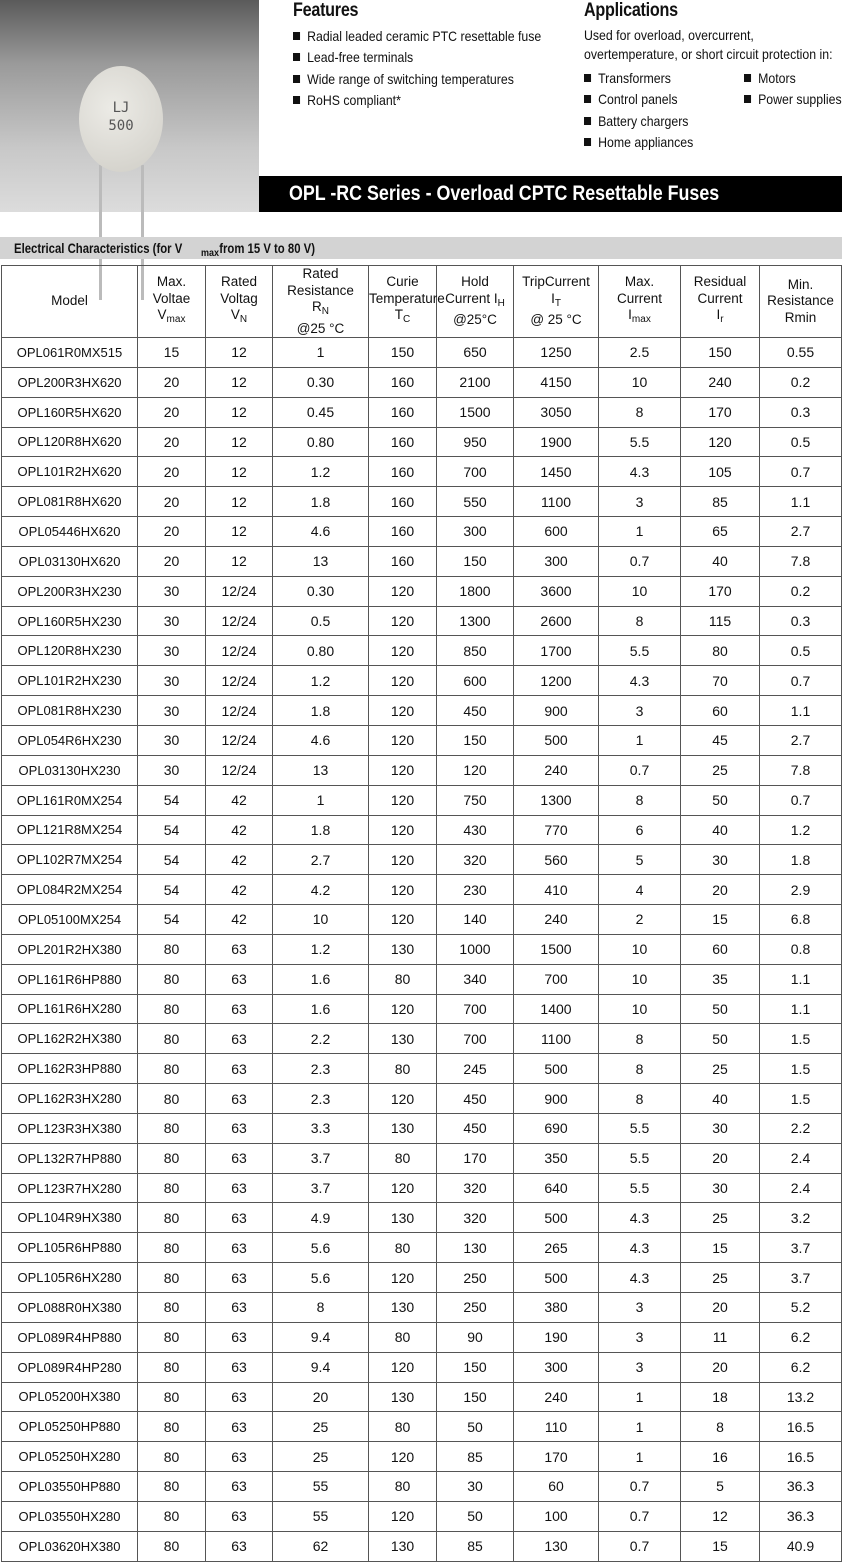 Image resolution: width=842 pixels, height=1562 pixels. Describe the element at coordinates (800, 1009) in the screenshot. I see `cell-min-resistance: 1.1` at that location.